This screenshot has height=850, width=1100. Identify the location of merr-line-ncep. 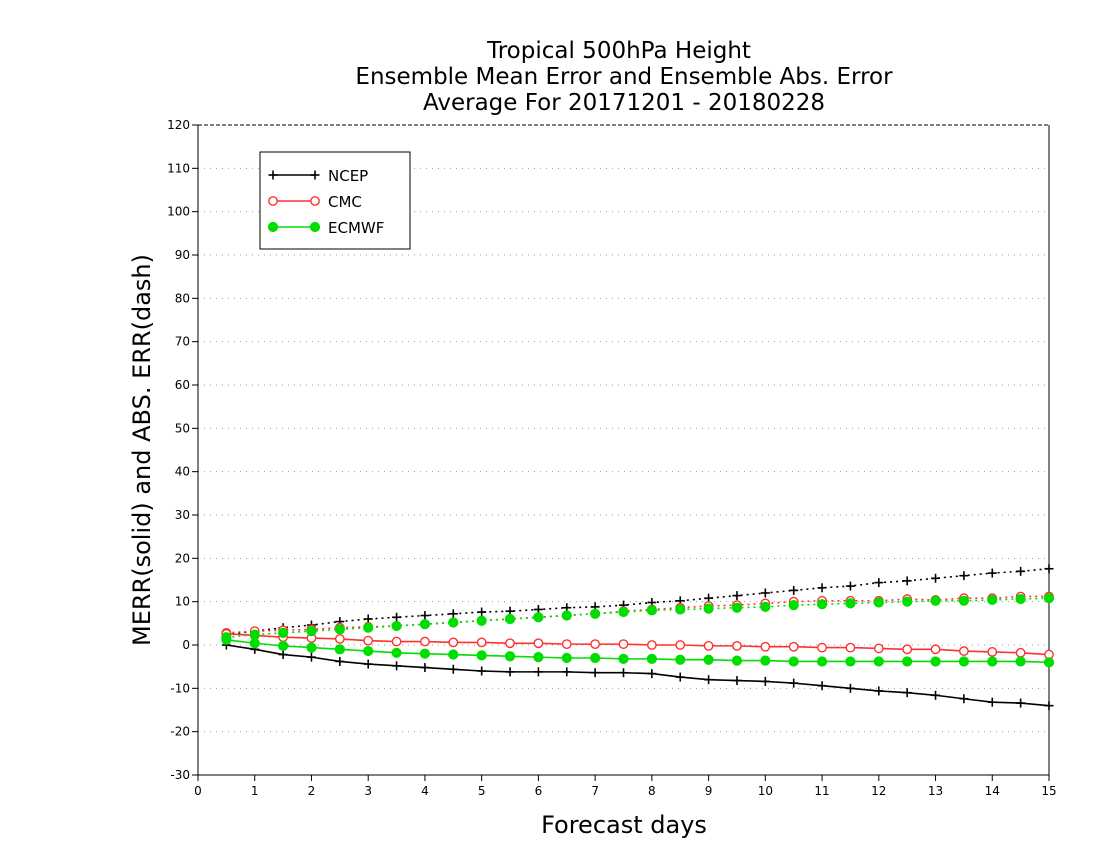
(638, 675).